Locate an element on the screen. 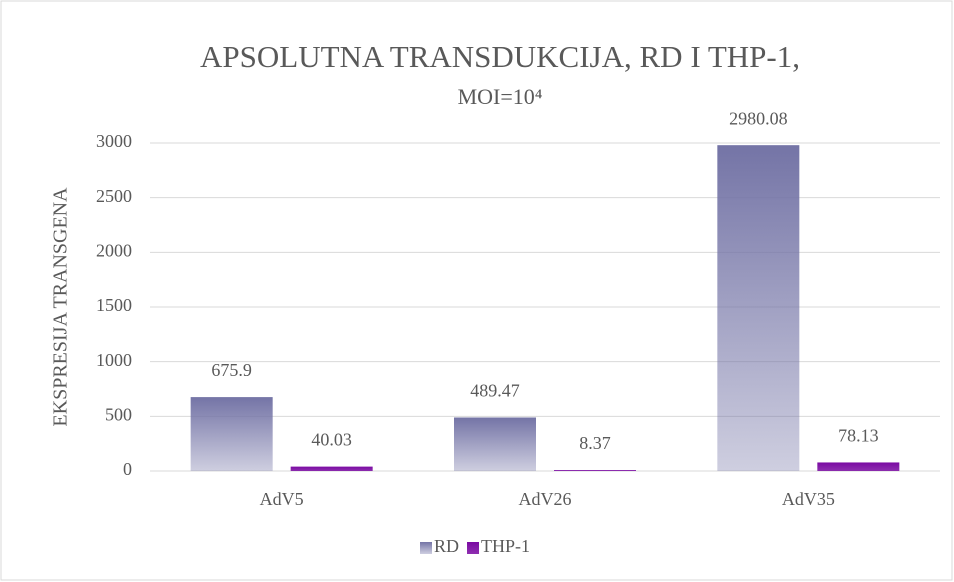 The height and width of the screenshot is (582, 954). data-label: 40.03 is located at coordinates (331, 440).